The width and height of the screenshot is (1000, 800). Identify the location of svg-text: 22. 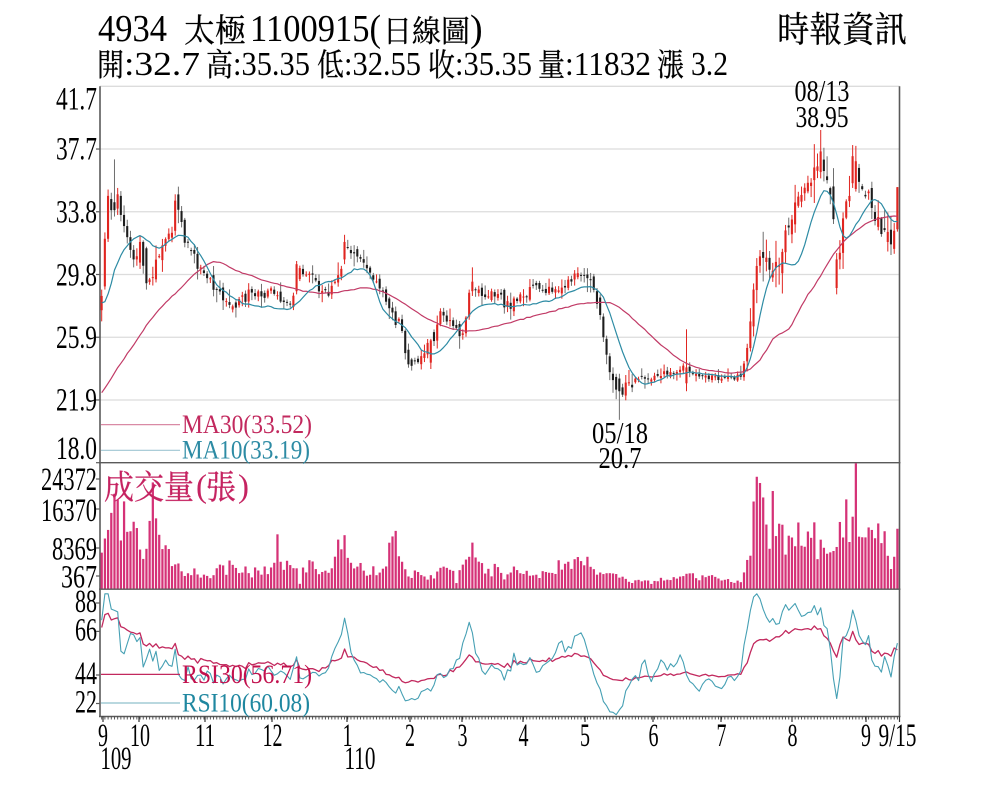
(86, 703).